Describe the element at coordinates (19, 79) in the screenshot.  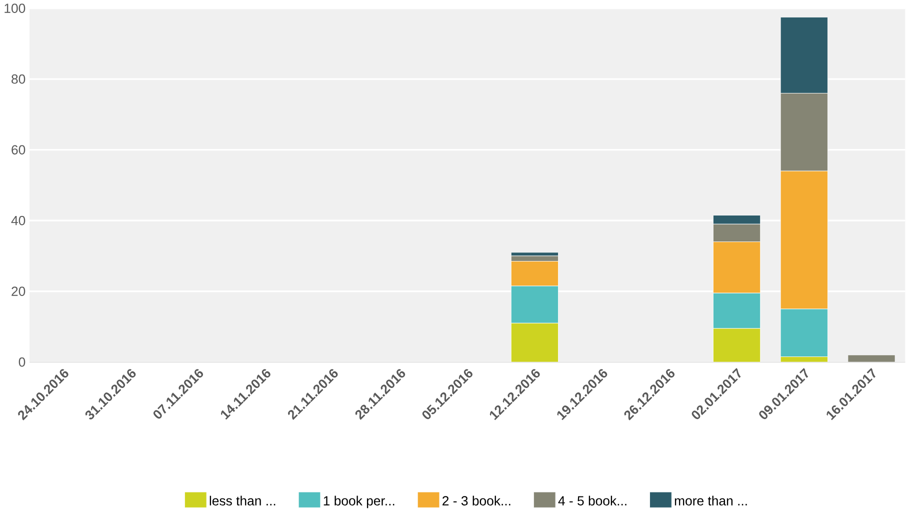
I see `y-tick-label: 80` at that location.